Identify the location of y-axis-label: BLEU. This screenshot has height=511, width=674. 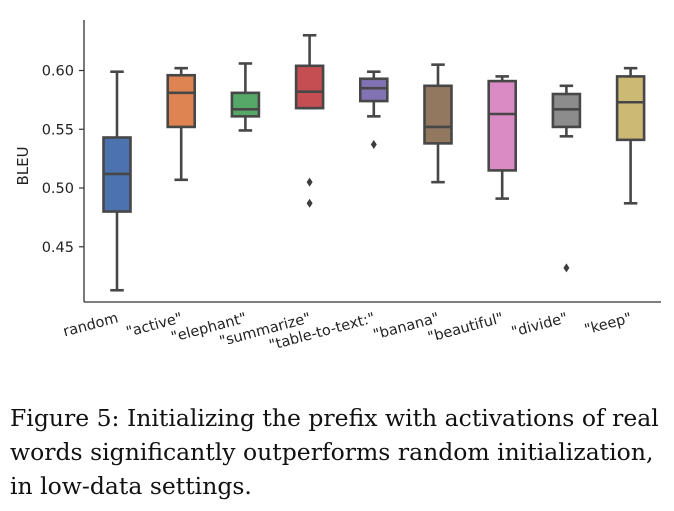
(23, 165).